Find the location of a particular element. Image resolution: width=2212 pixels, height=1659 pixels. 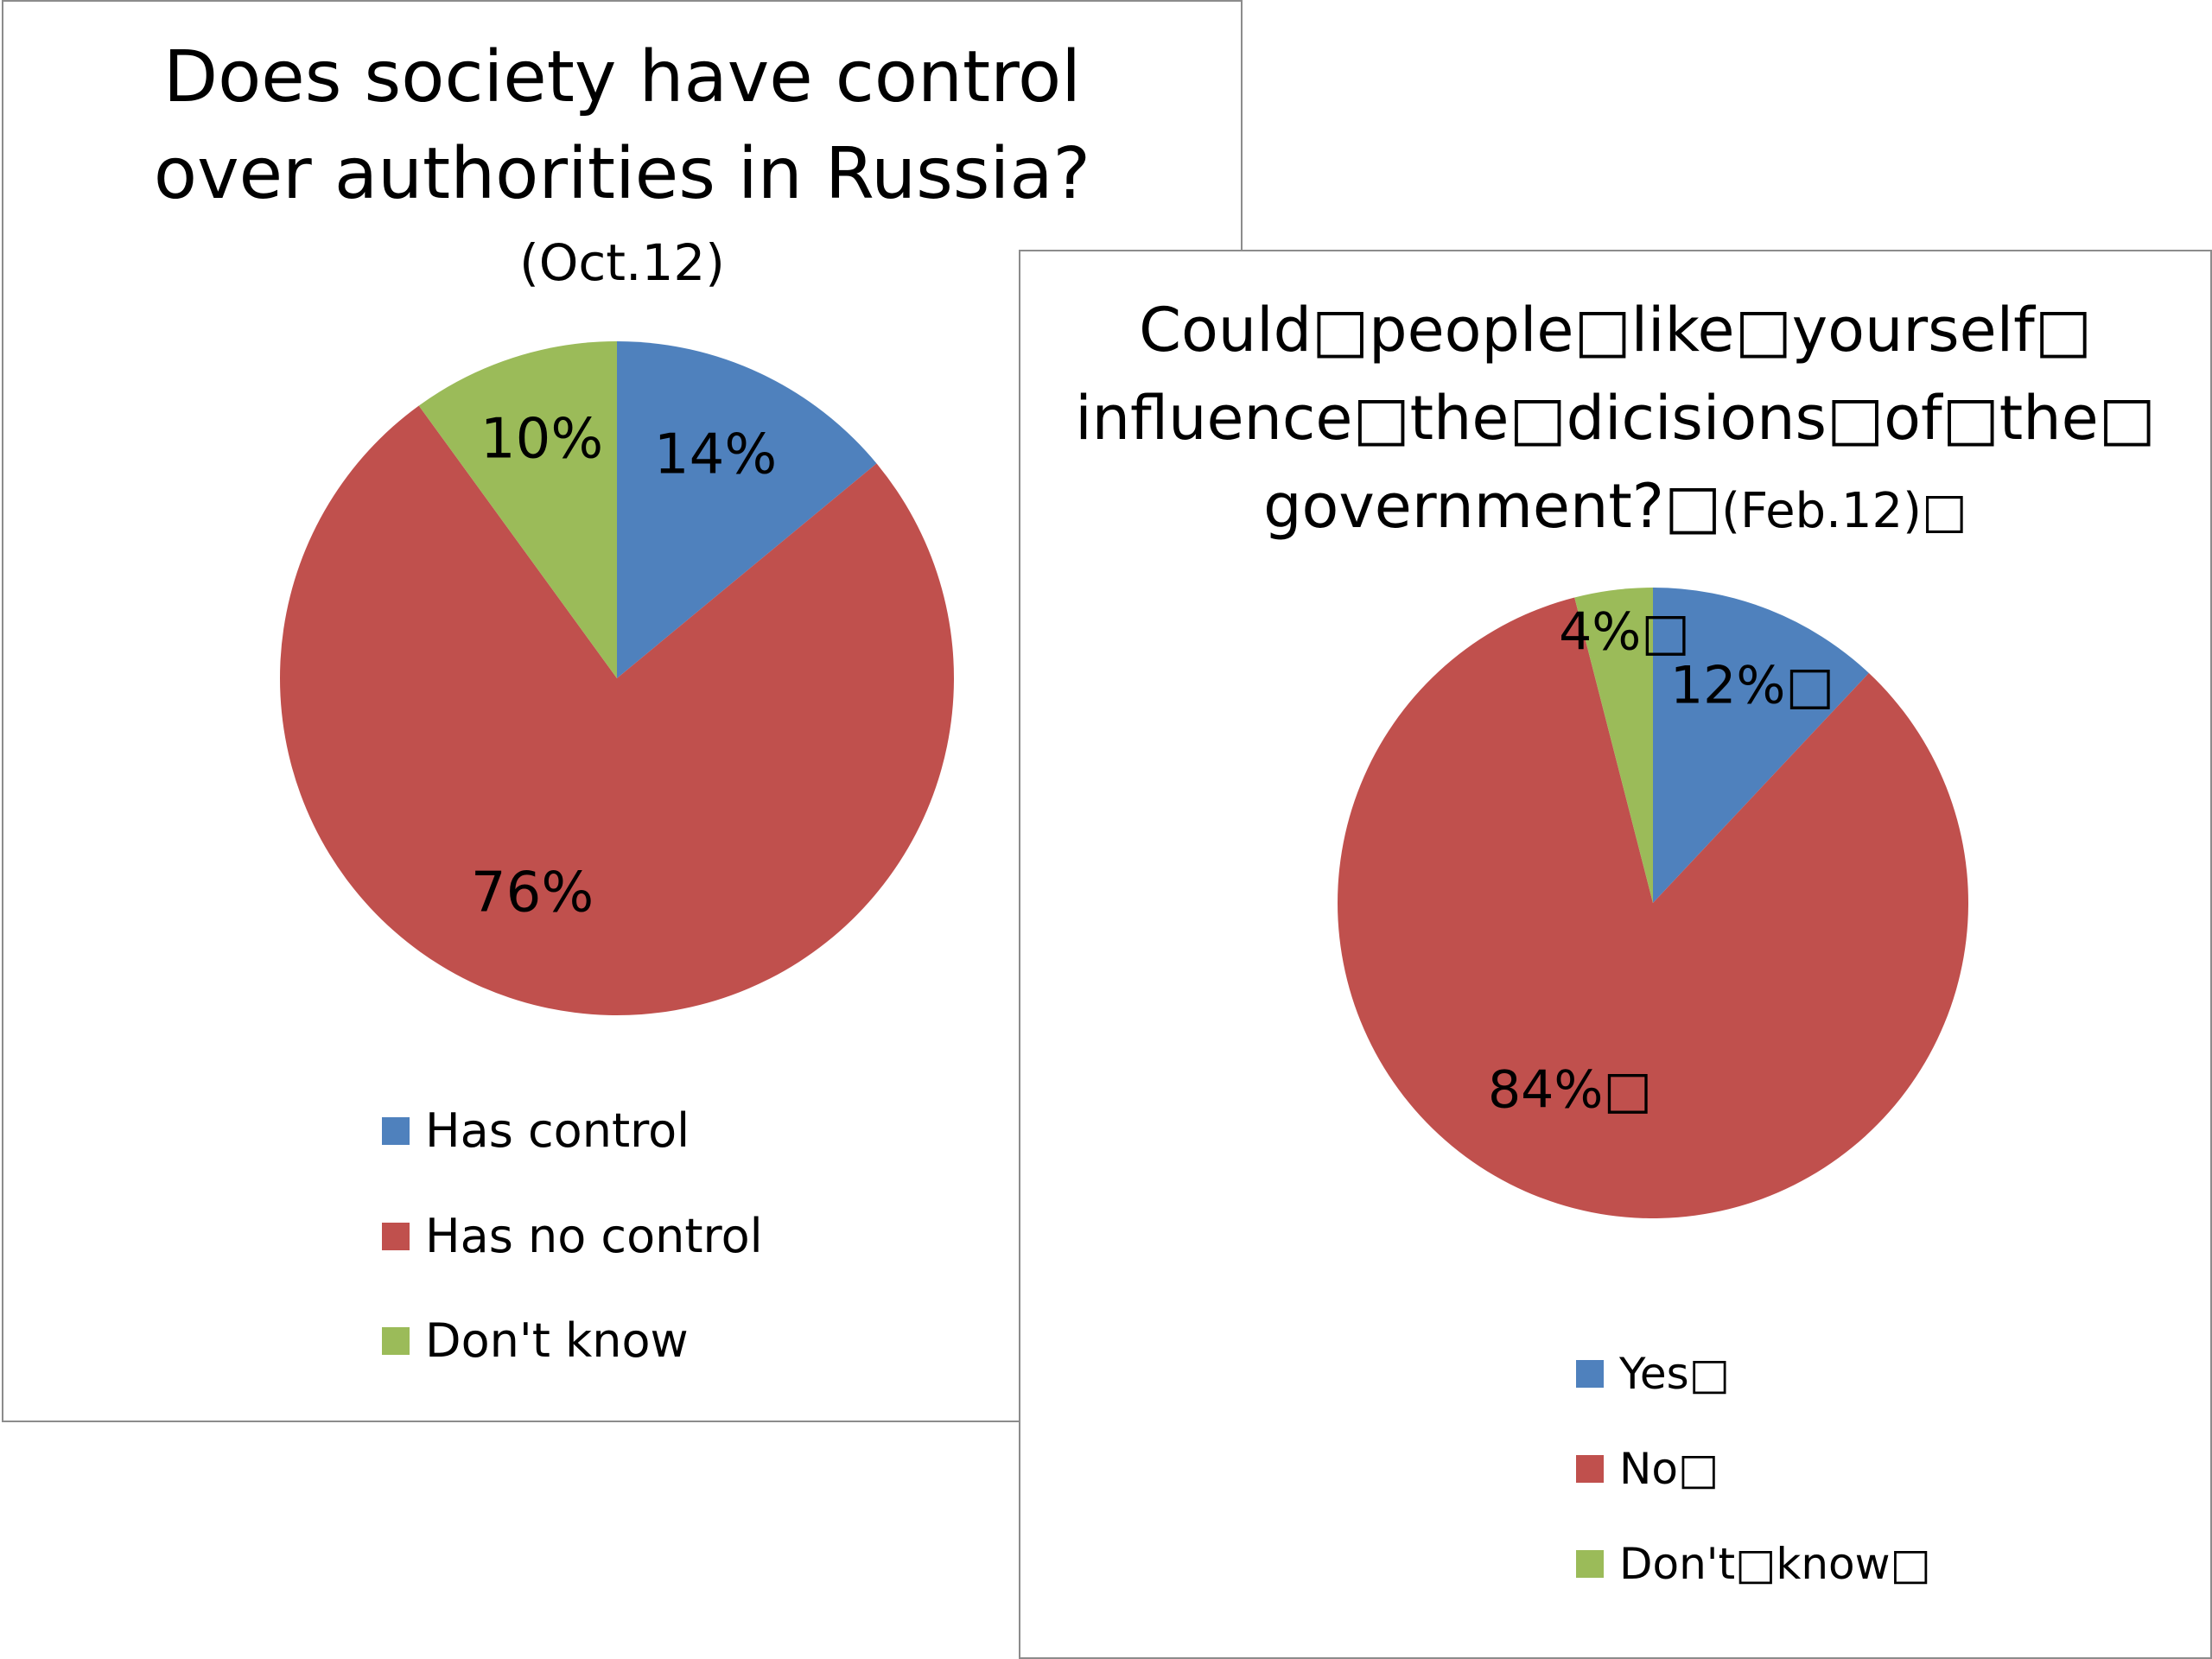

legend-label: Has no control is located at coordinates (594, 1236).